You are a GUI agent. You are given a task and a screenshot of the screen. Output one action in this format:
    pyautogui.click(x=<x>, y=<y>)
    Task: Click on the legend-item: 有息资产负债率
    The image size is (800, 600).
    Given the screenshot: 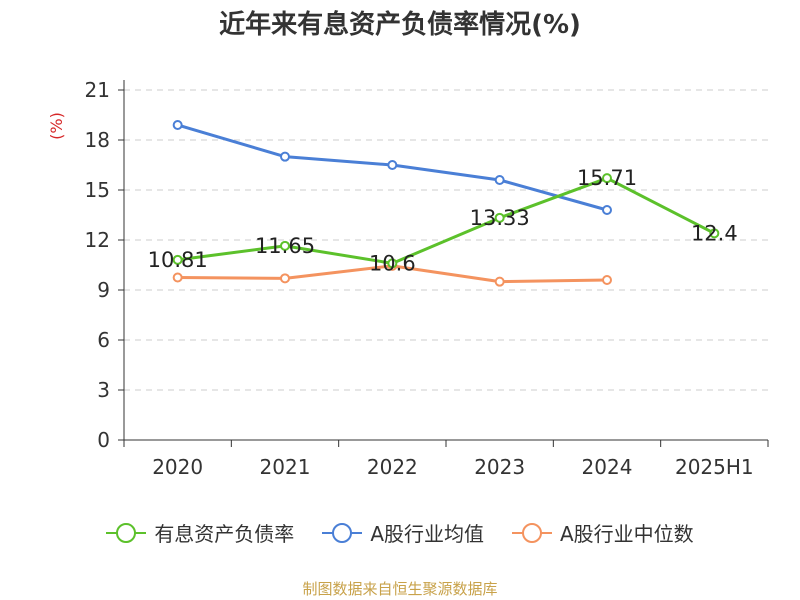 What is the action you would take?
    pyautogui.click(x=200, y=532)
    